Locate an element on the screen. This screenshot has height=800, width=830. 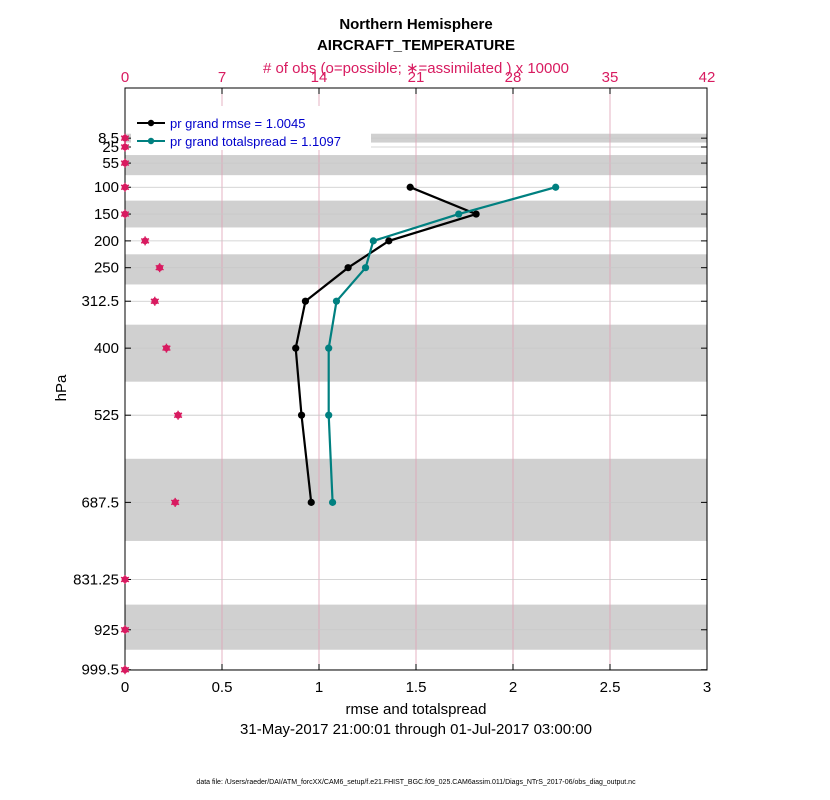
x-tick-label: 0 is located at coordinates (125, 687).